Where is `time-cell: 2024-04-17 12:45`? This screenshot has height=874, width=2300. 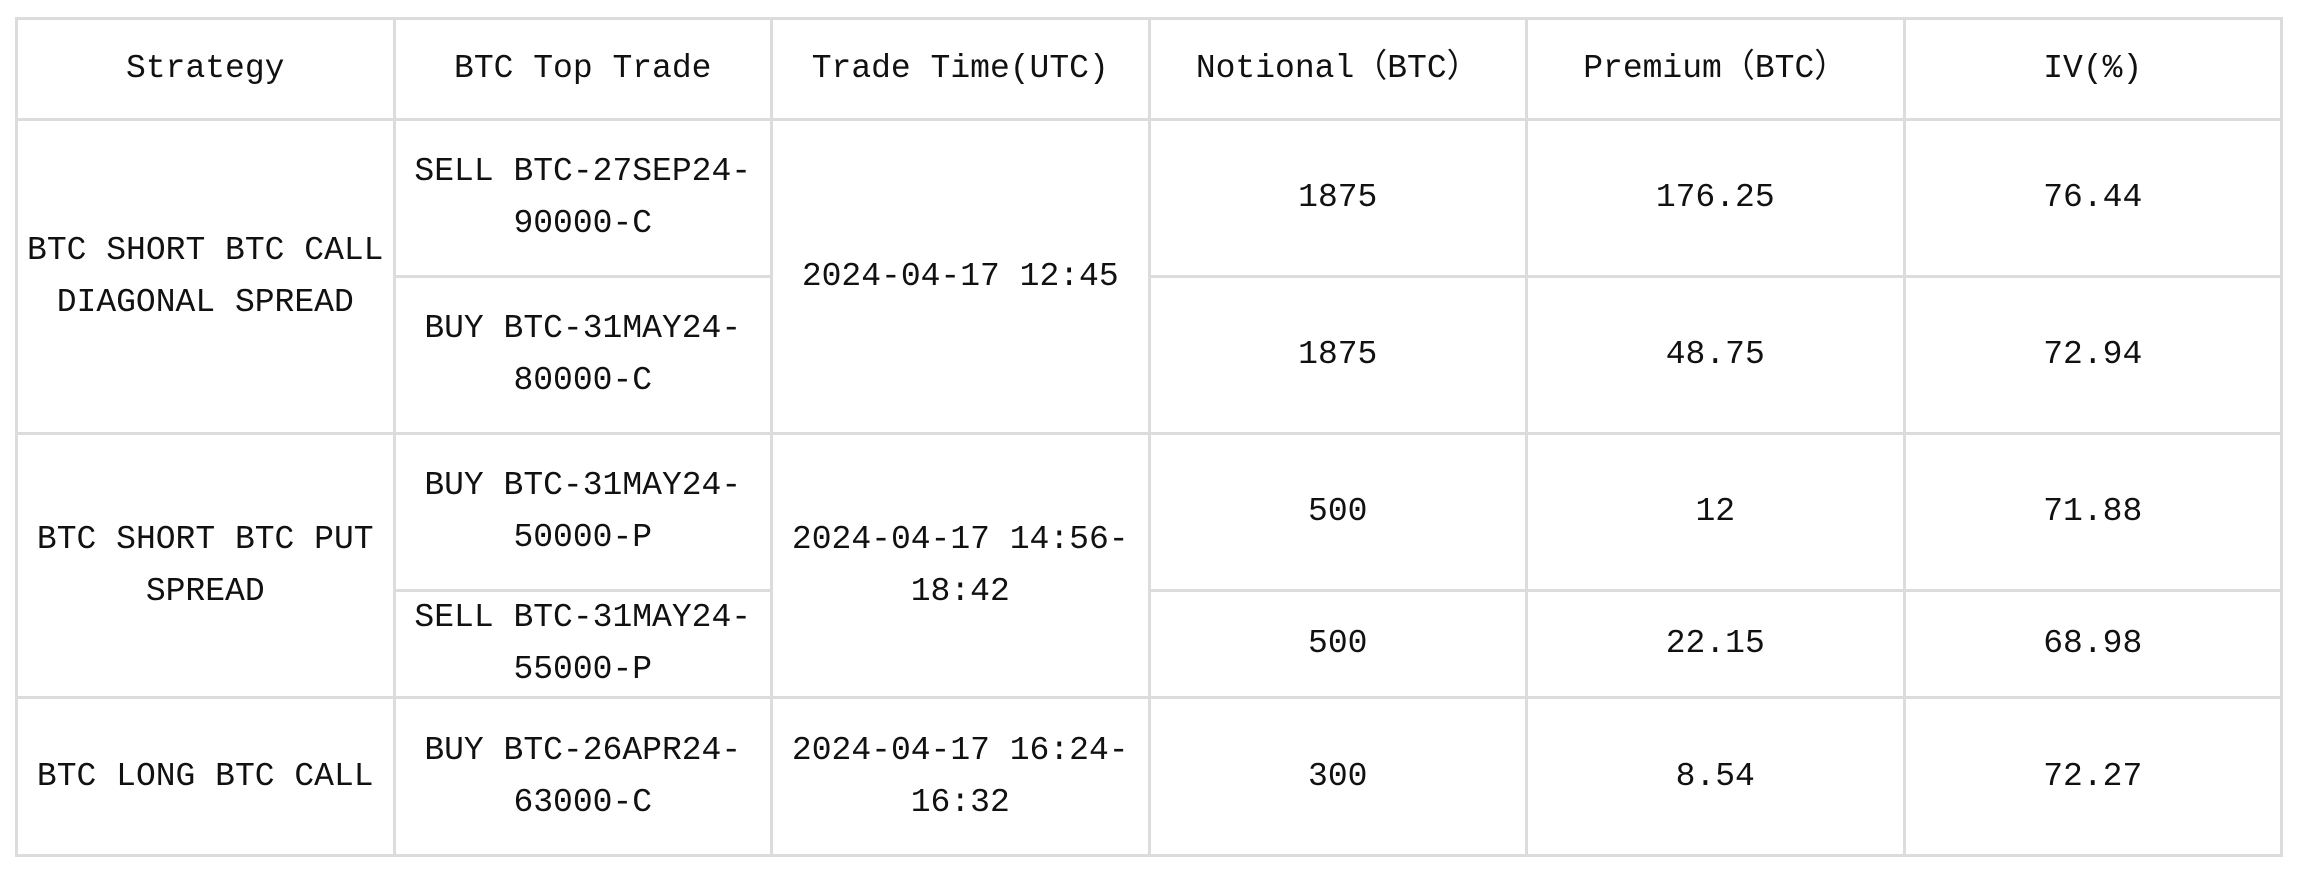
time-cell: 2024-04-17 12:45 is located at coordinates (960, 276).